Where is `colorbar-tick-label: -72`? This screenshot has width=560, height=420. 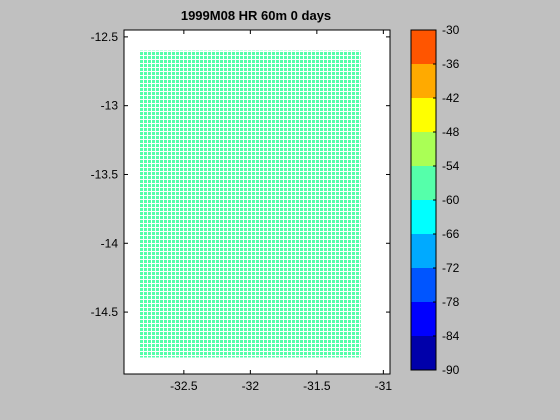
colorbar-tick-label: -72 is located at coordinates (451, 268).